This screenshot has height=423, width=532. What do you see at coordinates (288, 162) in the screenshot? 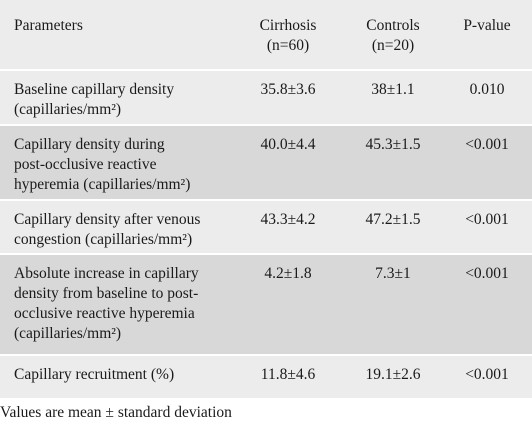
I see `cirrhosis-value: 40.0±4.4` at bounding box center [288, 162].